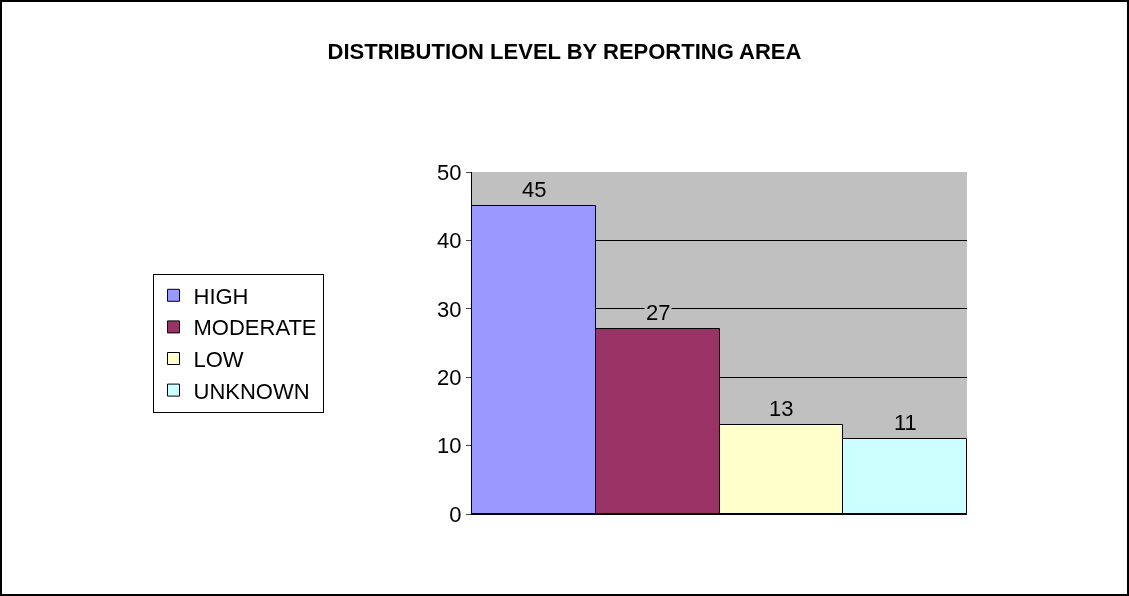  Describe the element at coordinates (449, 309) in the screenshot. I see `y-tick-label: 30` at that location.